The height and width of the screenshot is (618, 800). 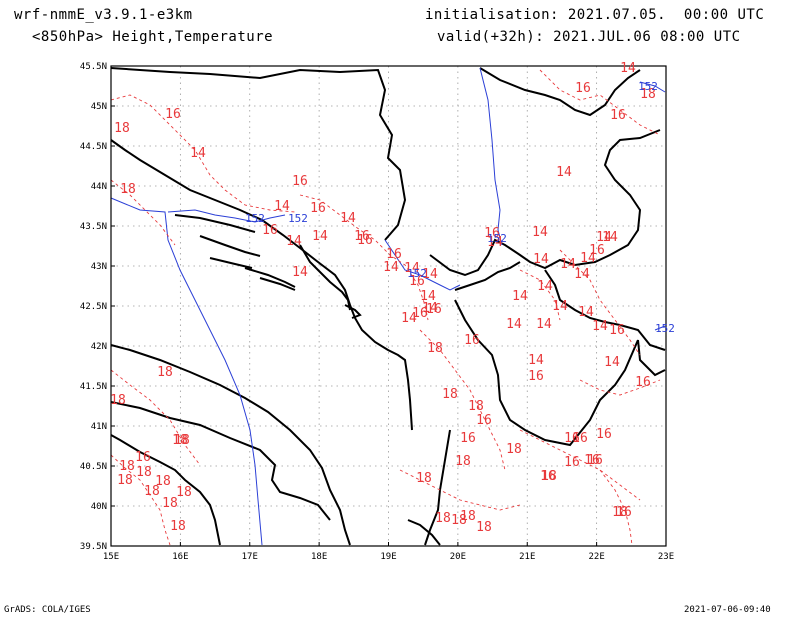 What do you see at coordinates (111, 557) in the screenshot?
I see `lon-label: 15E` at bounding box center [111, 557].